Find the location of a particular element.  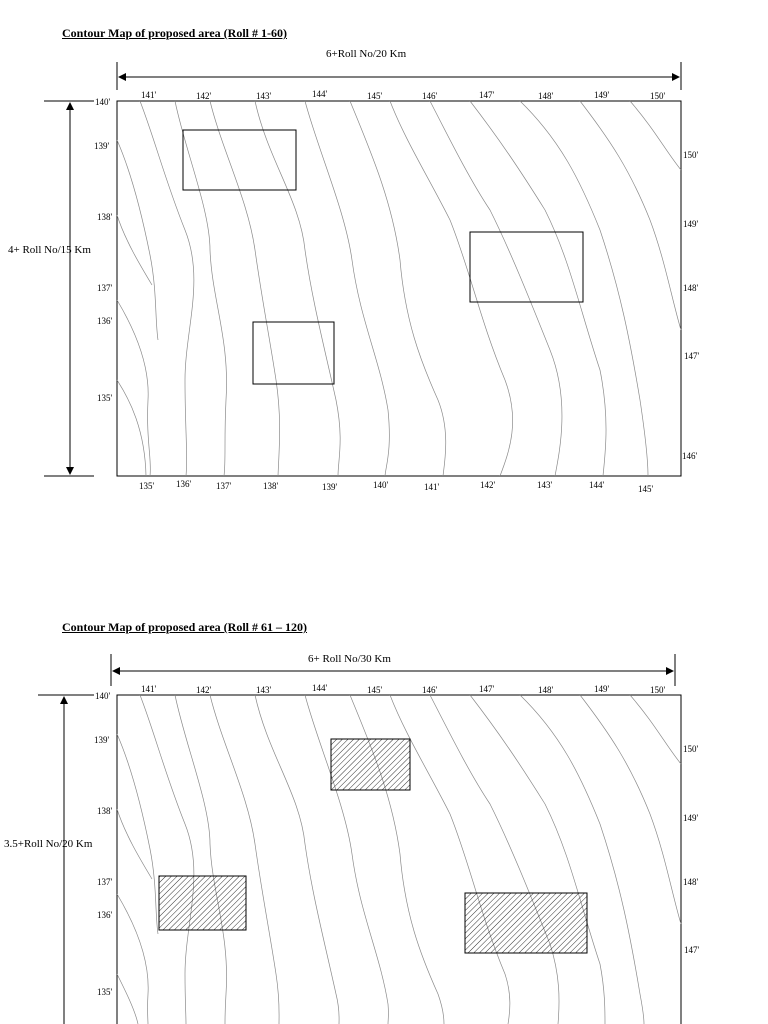

map1-top-tick: 146' is located at coordinates (430, 96).